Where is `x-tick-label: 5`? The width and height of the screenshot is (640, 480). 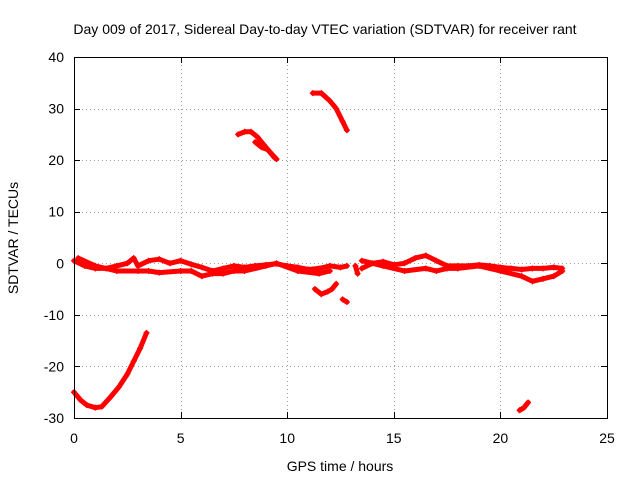 x-tick-label: 5 is located at coordinates (181, 438).